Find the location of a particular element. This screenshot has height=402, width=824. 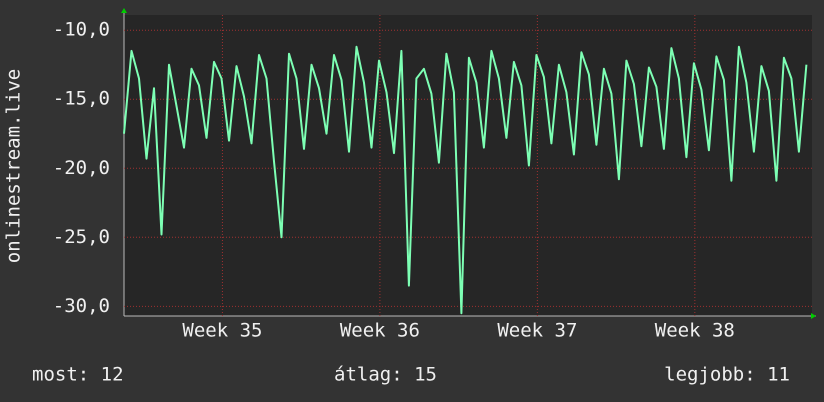

y-tick-label: -15,0 is located at coordinates (81, 99).